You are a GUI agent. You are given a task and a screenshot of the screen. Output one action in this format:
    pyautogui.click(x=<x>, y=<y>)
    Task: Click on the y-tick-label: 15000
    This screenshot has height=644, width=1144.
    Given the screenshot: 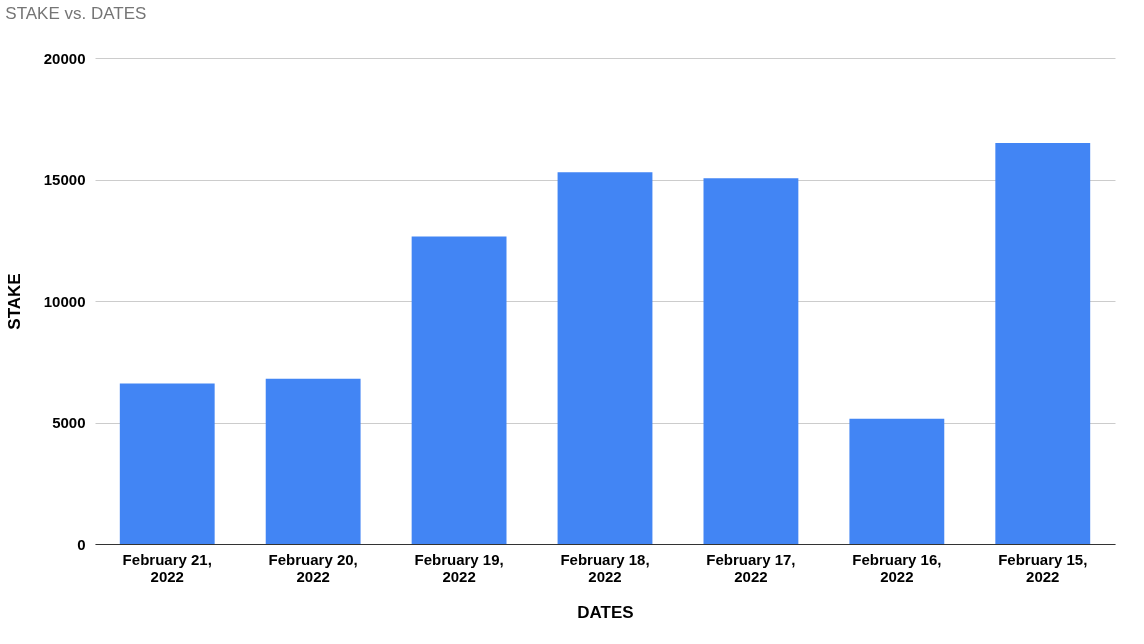 What is the action you would take?
    pyautogui.click(x=64, y=179)
    